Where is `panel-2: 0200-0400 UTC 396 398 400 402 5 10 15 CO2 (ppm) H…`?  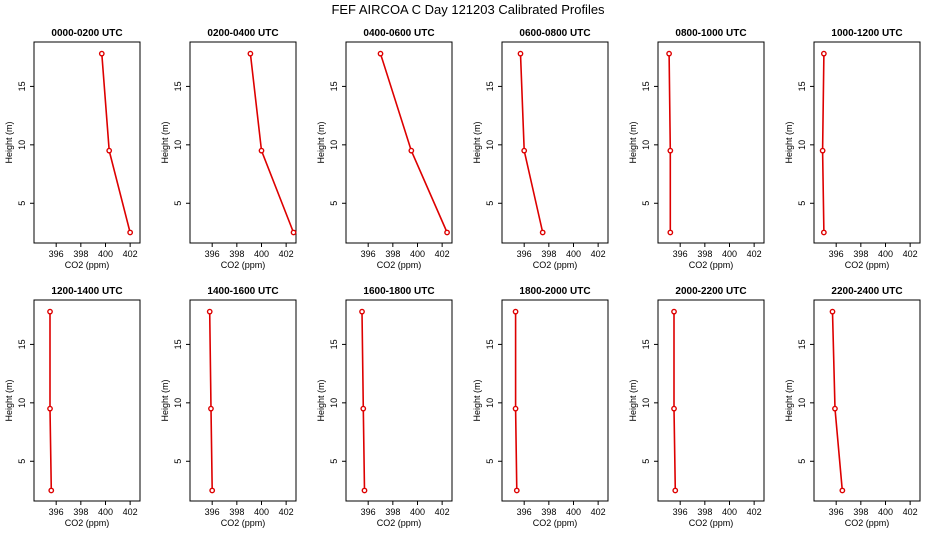 panel-2: 0200-0400 UTC 396 398 400 402 5 10 15 CO2 (ppm) H… is located at coordinates (228, 149).